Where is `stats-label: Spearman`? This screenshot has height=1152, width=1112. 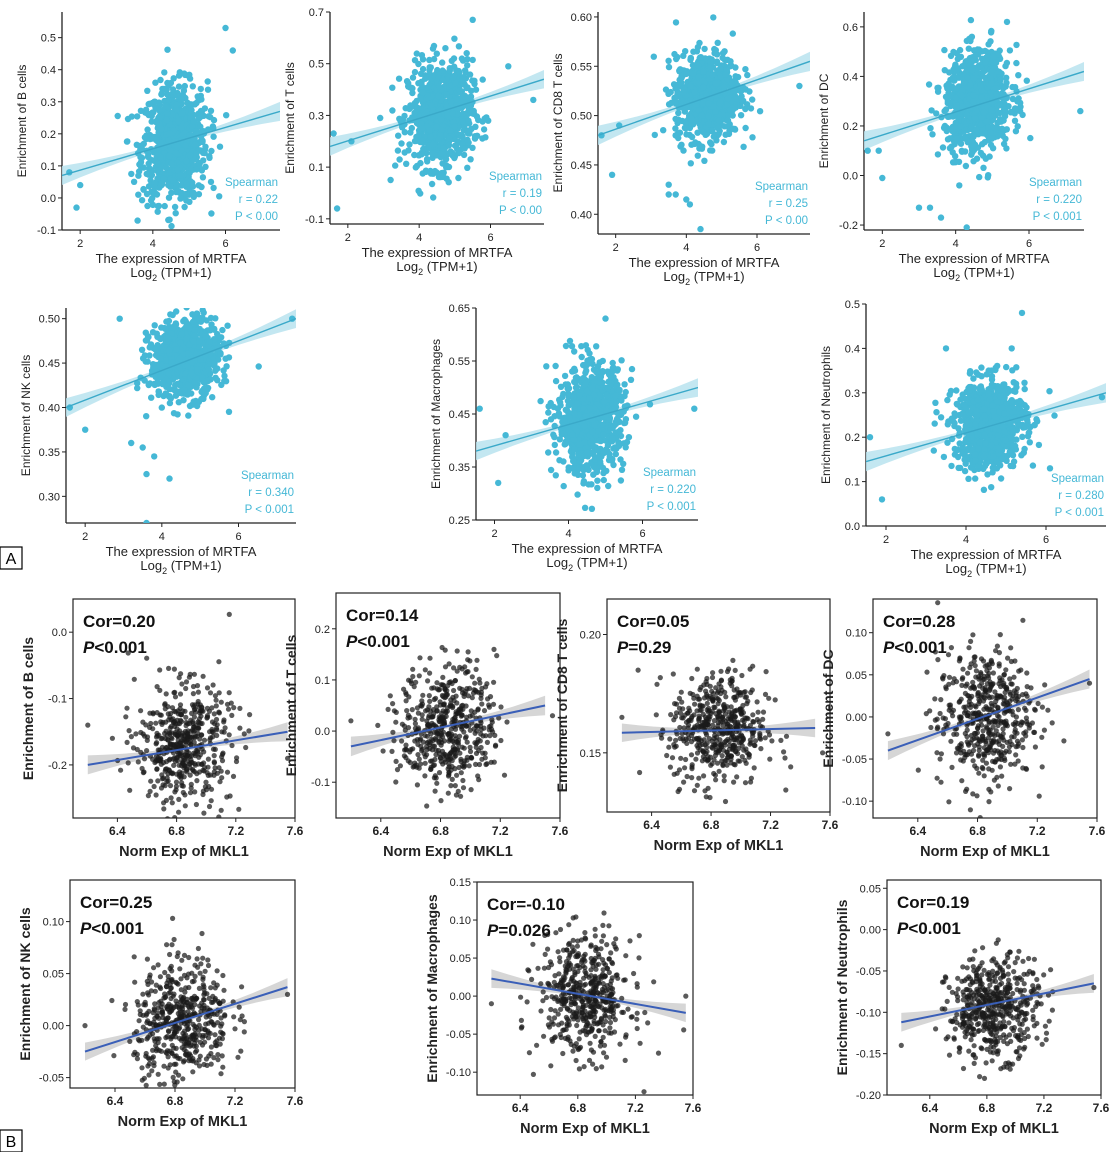 stats-label: Spearman is located at coordinates (781, 187).